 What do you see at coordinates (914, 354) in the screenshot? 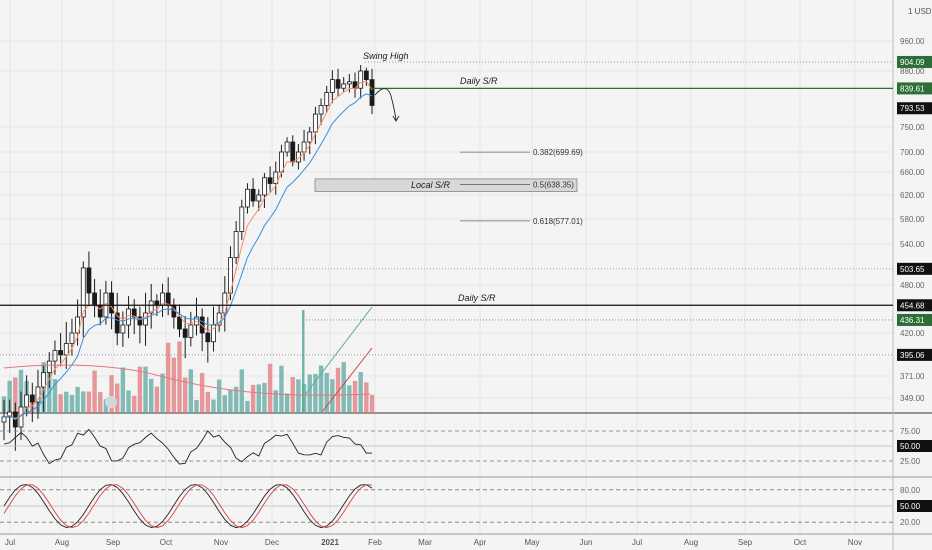
I see `price-tag-6-bg` at bounding box center [914, 354].